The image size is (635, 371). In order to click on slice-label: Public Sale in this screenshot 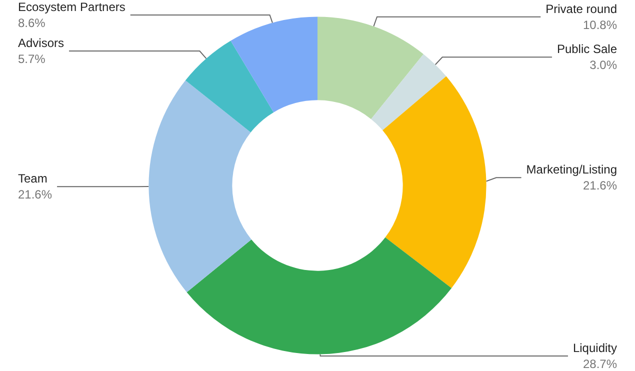, I will do `click(587, 49)`.